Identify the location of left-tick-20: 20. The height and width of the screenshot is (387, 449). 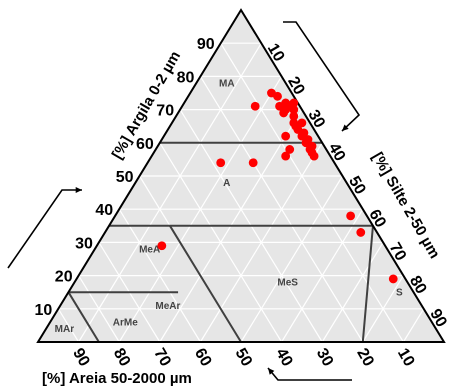
(64, 277).